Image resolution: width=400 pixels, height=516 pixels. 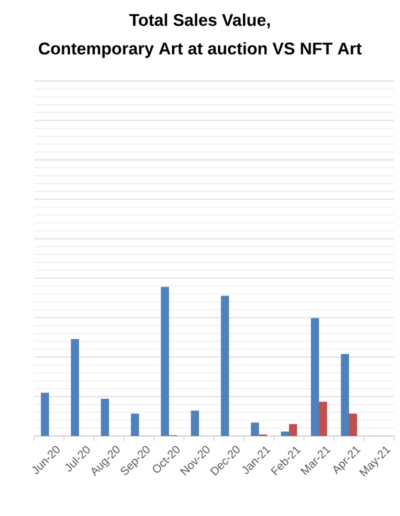 I want to click on chart-title: Total Sales Value,, so click(x=199, y=21).